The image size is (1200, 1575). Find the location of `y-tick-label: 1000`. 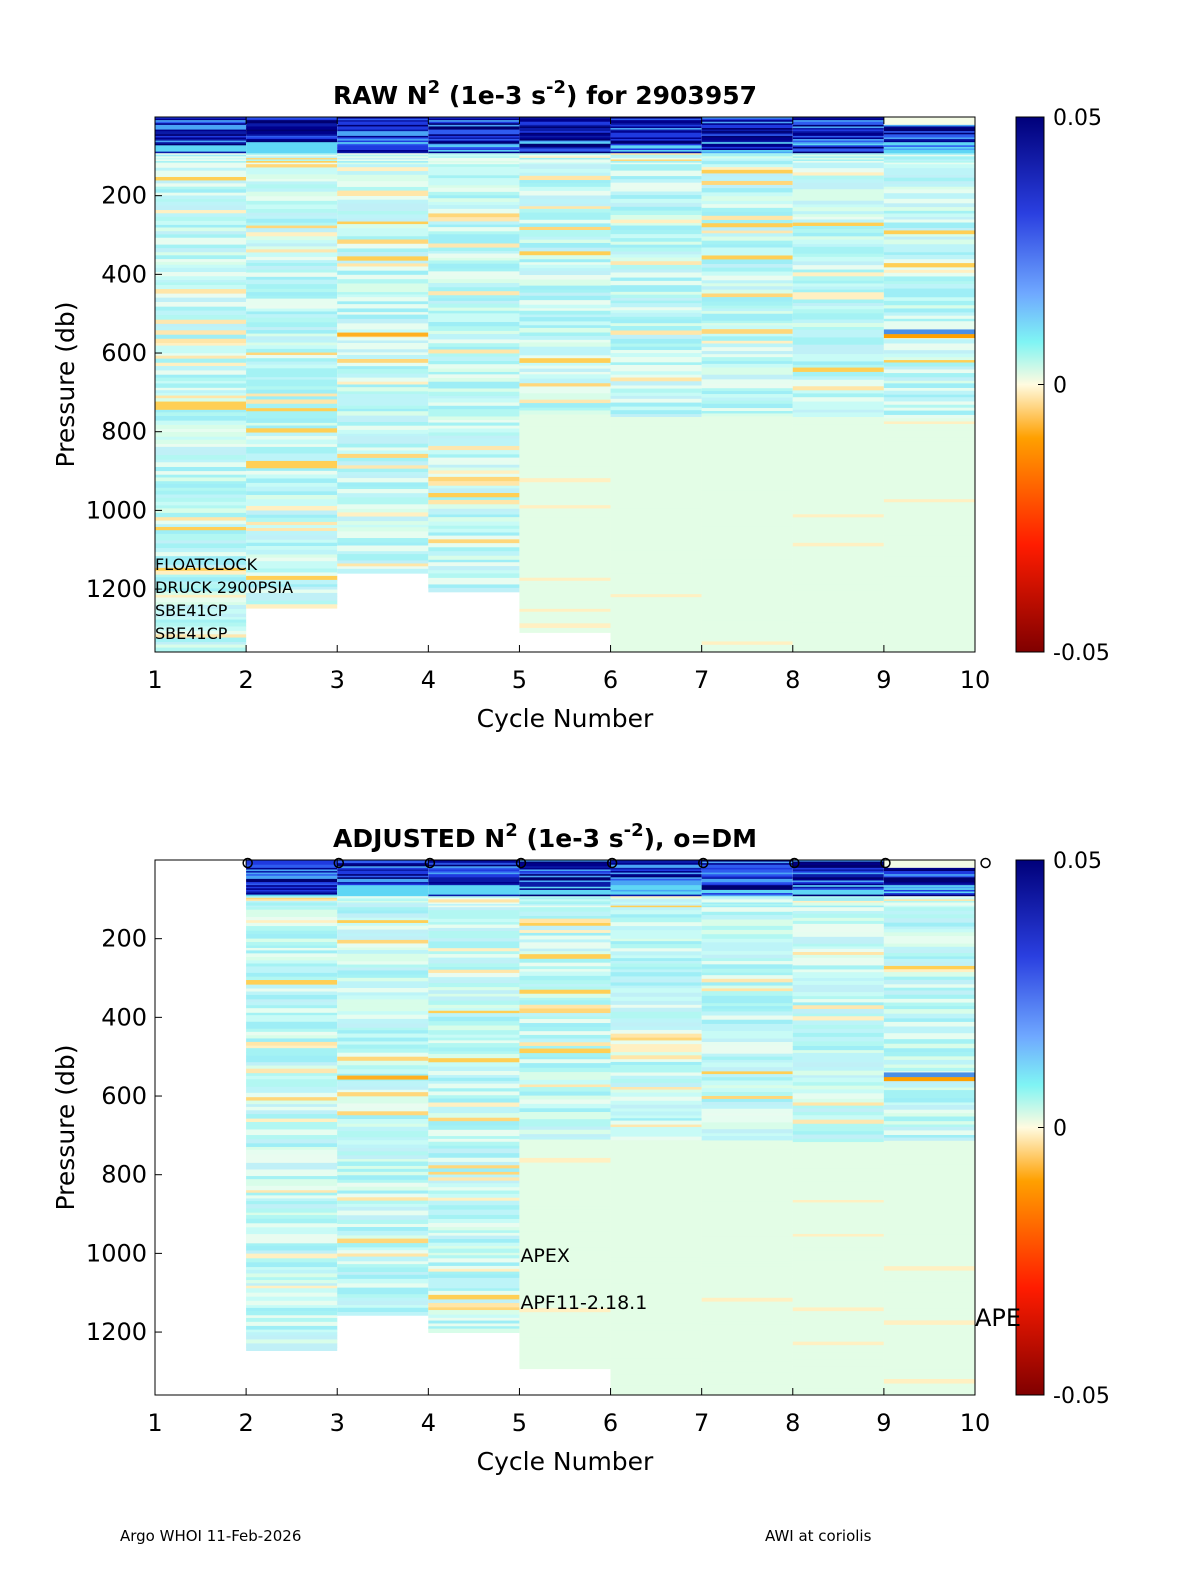

y-tick-label: 1000 is located at coordinates (116, 1253).